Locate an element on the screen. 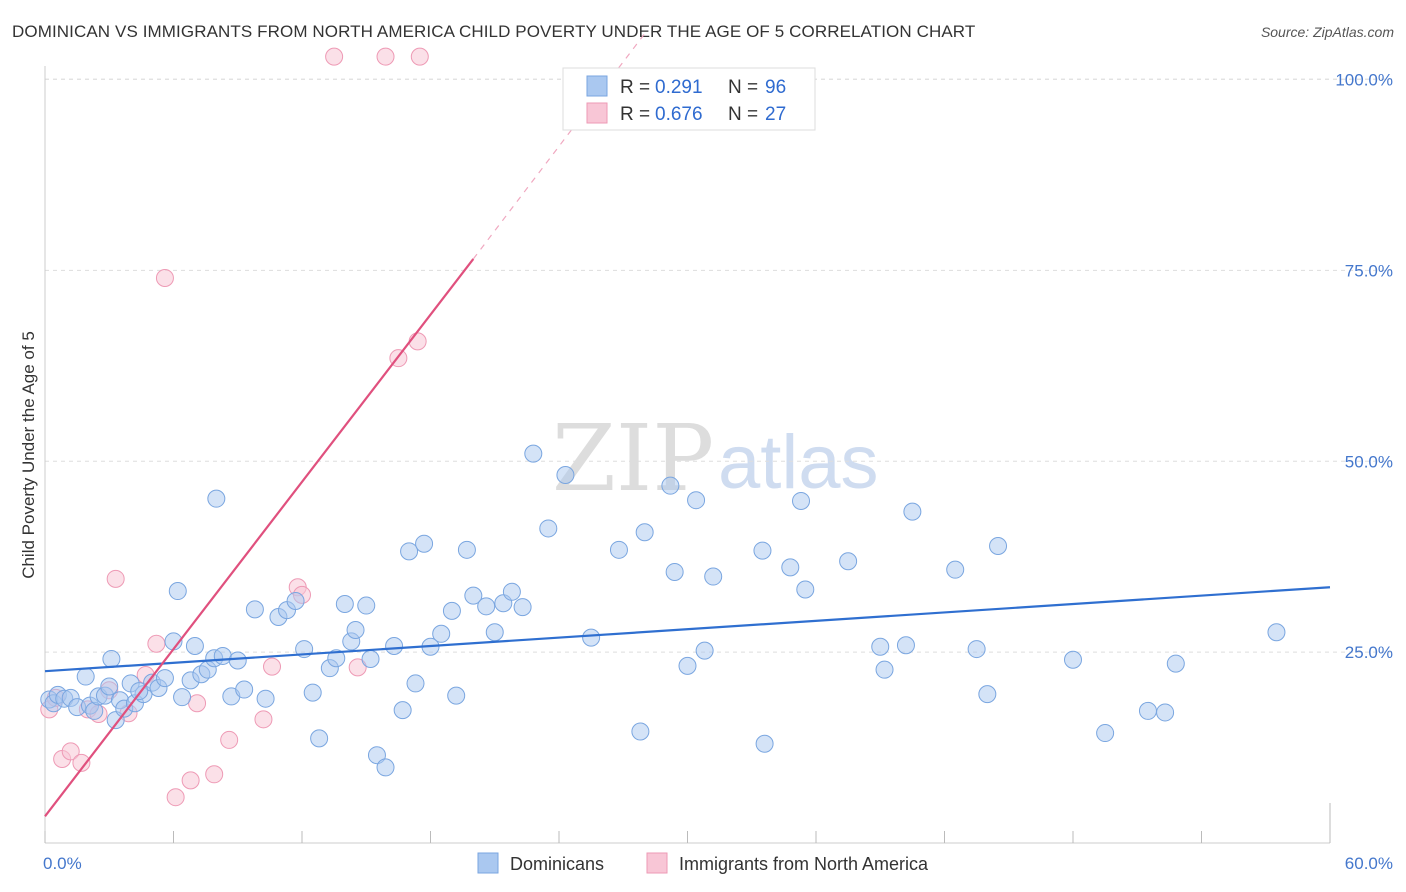 The width and height of the screenshot is (1406, 892). bottom-legend-dominicans: Dominicans is located at coordinates (557, 864).